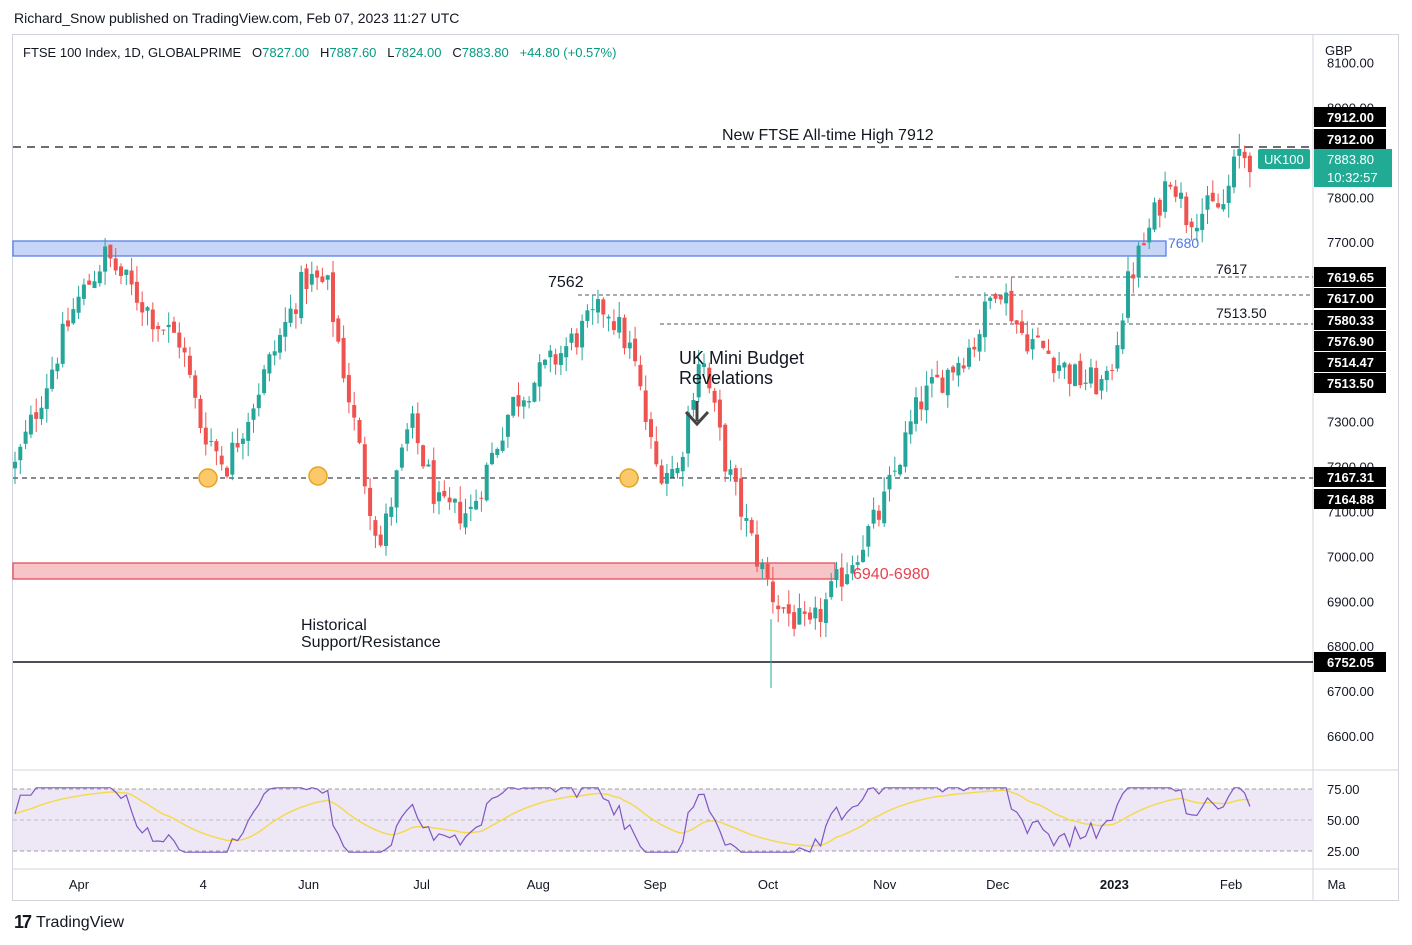 The height and width of the screenshot is (945, 1412). I want to click on price-badge-label: 7576.90, so click(1350, 341).